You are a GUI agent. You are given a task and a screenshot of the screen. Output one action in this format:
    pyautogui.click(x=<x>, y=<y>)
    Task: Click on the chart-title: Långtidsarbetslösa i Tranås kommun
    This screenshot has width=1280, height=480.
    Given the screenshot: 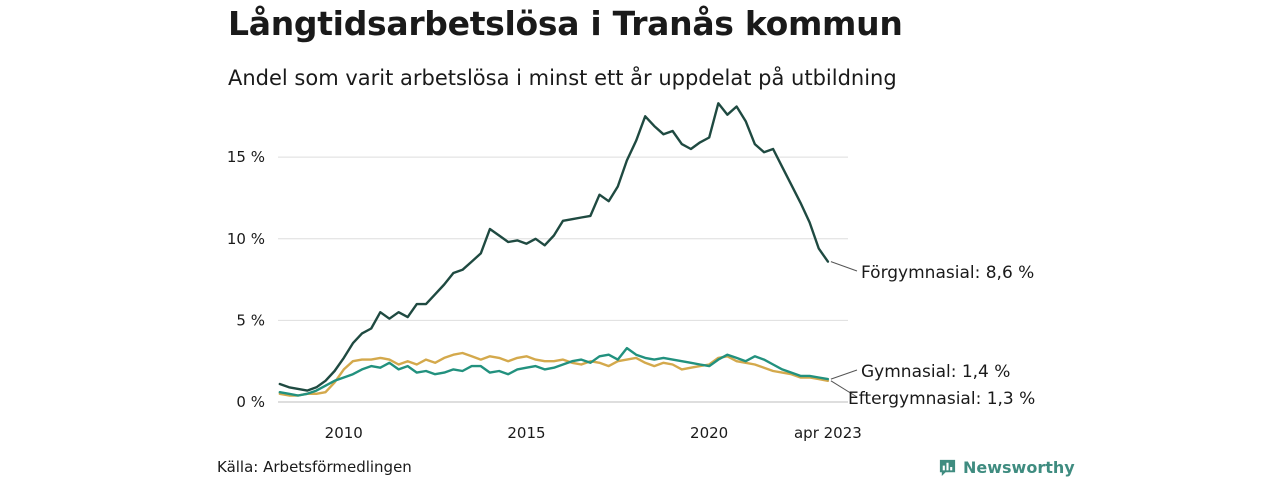 What is the action you would take?
    pyautogui.click(x=565, y=23)
    